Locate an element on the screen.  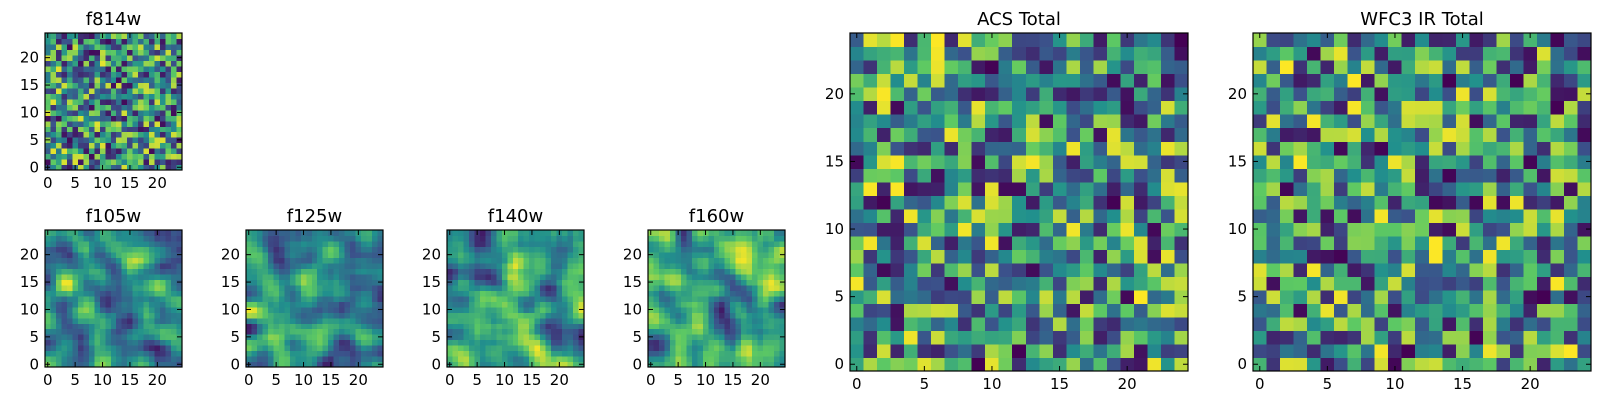
x-tick-label: 10 is located at coordinates (102, 183).